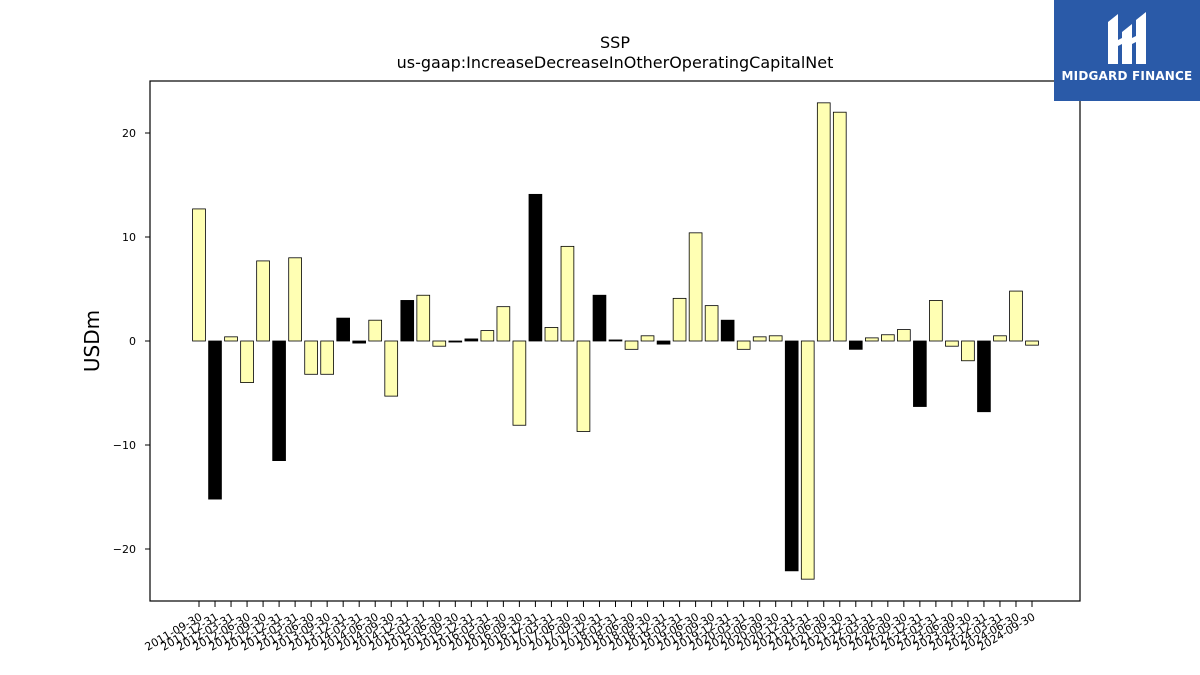  Describe the element at coordinates (129, 237) in the screenshot. I see `y-tick-label: 10` at that location.